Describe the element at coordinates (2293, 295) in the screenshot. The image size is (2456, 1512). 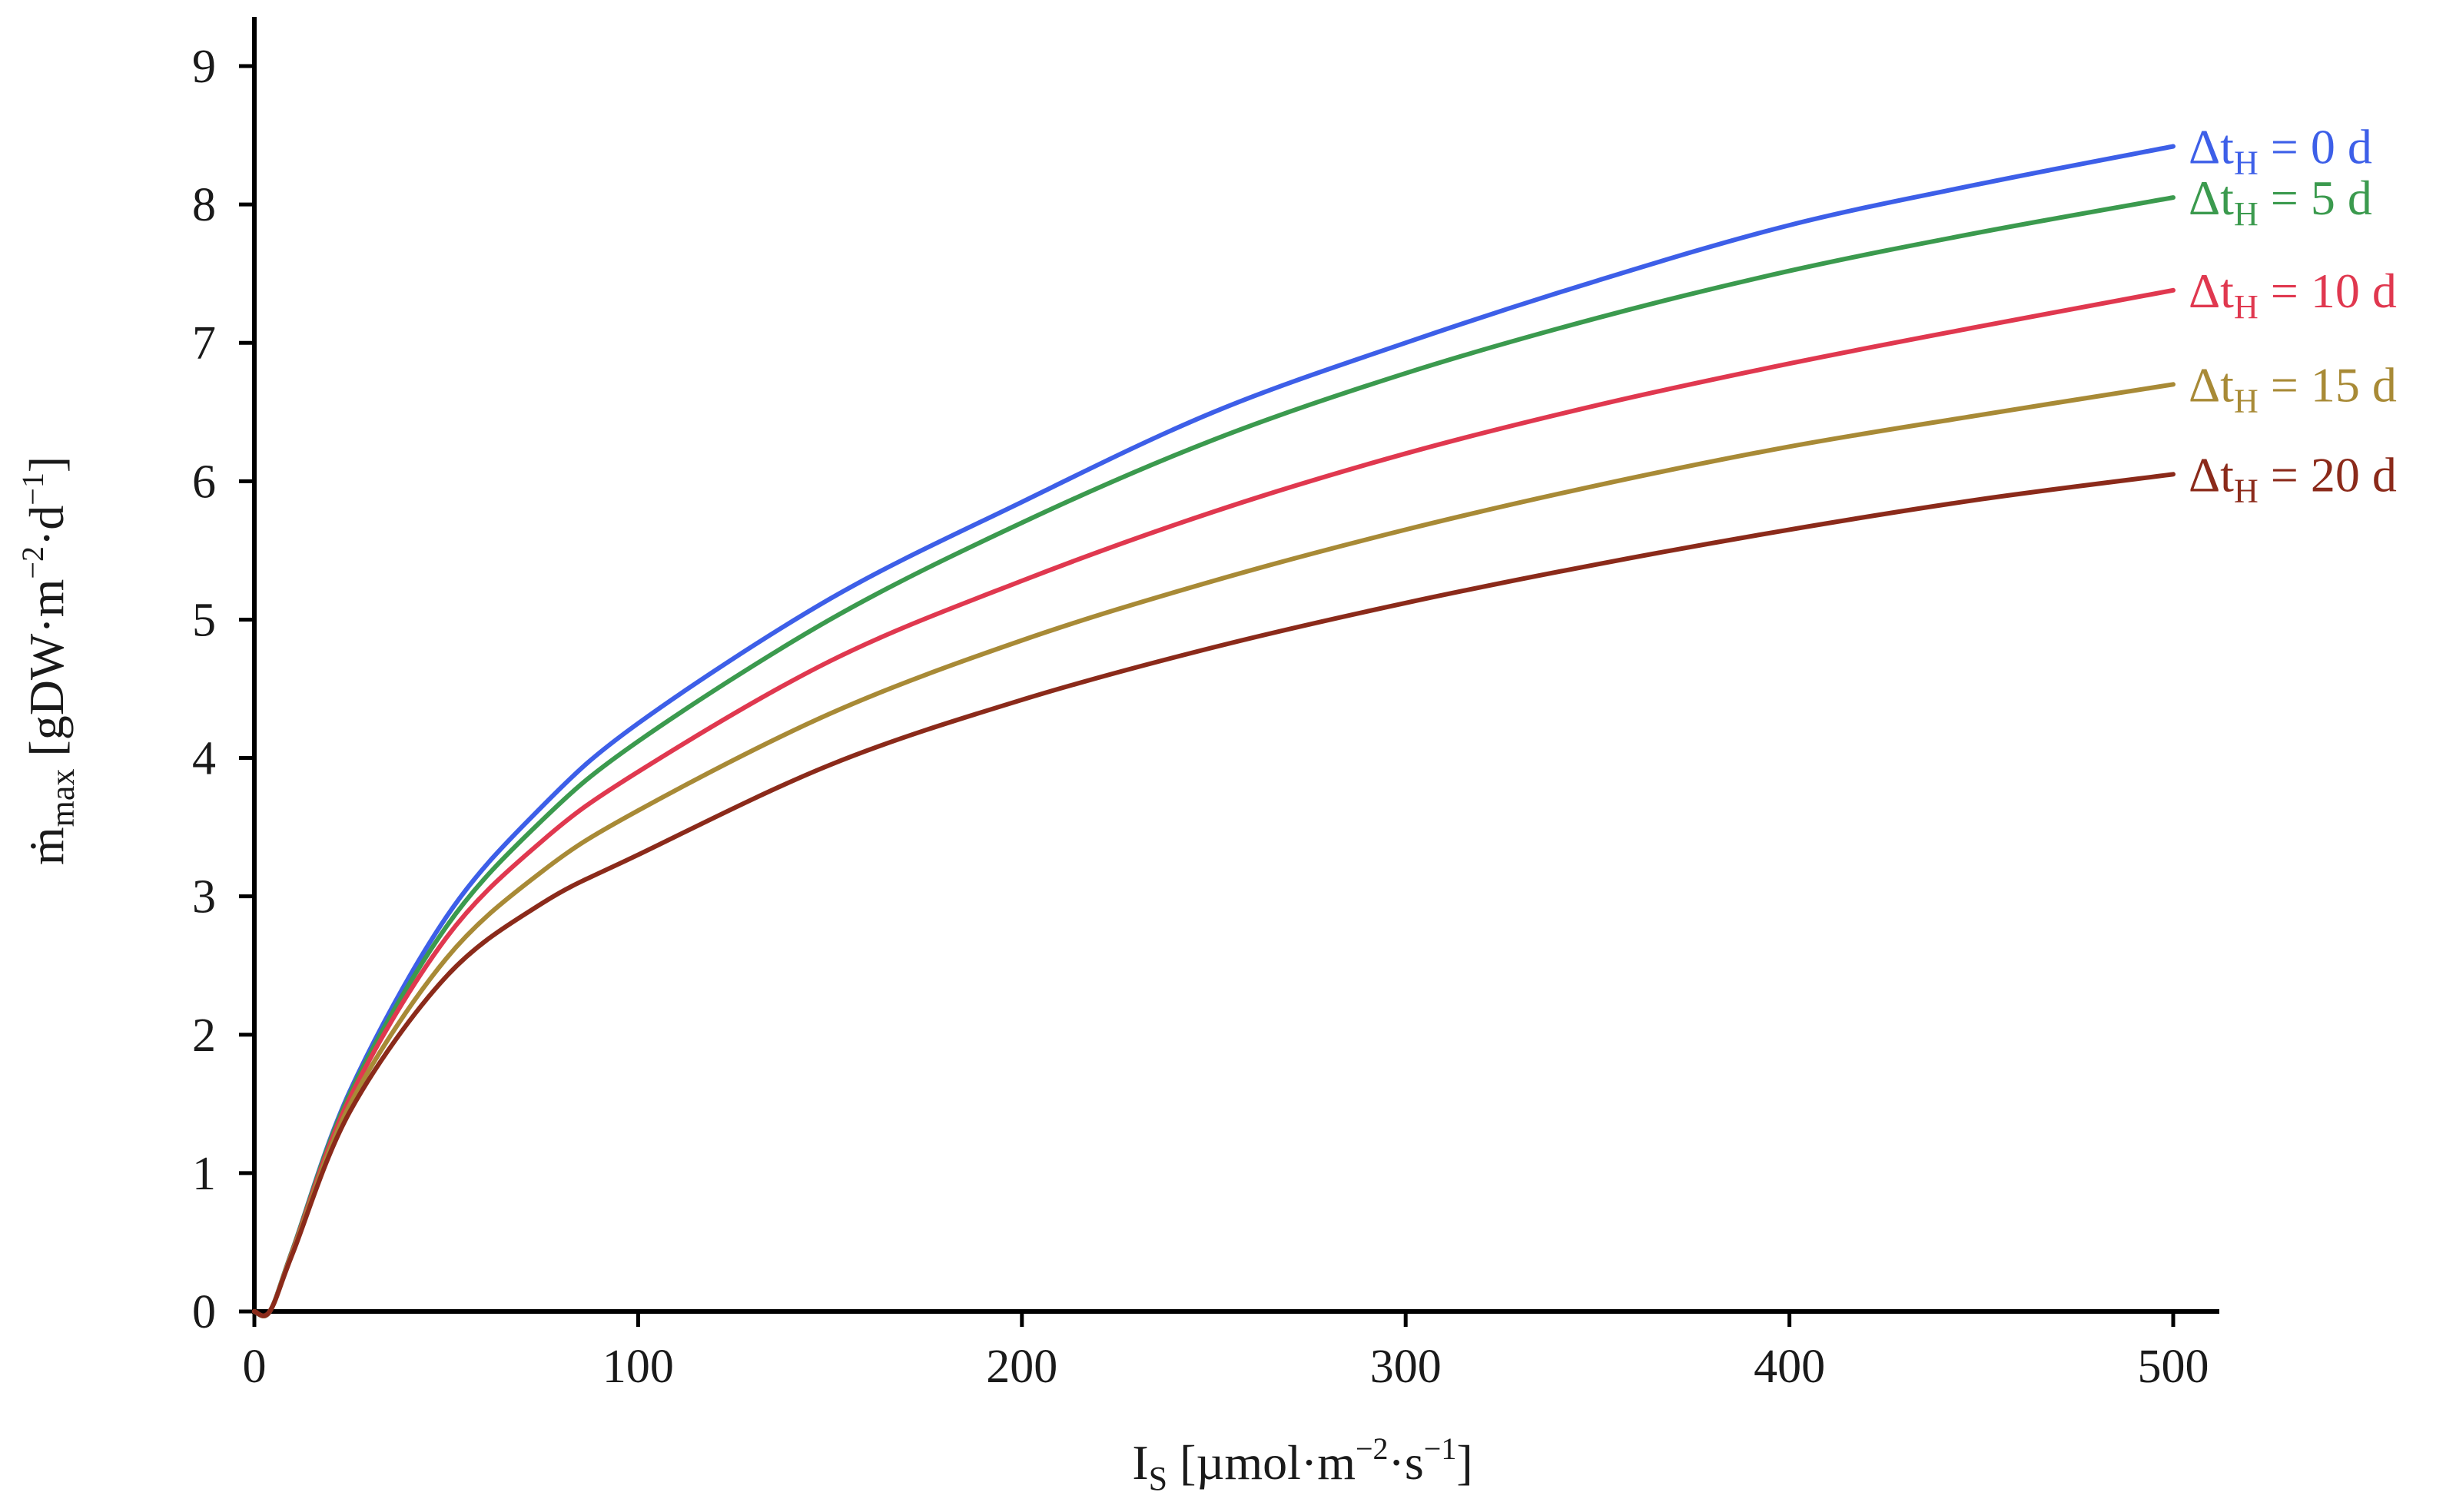
I see `series-label-2: ΔtH = 10 d` at that location.